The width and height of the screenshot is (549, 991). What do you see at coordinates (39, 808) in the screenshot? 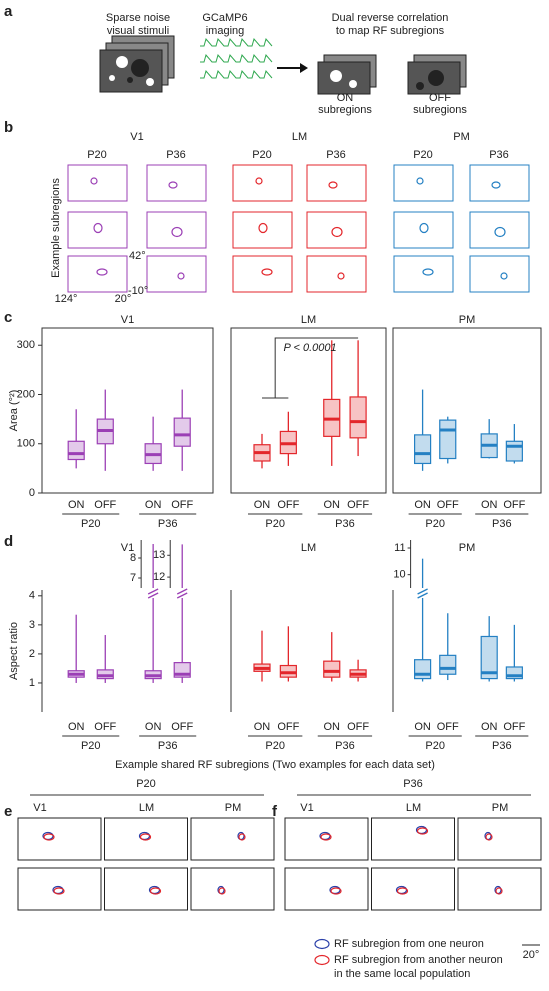
I see `area-label: V1` at bounding box center [39, 808].